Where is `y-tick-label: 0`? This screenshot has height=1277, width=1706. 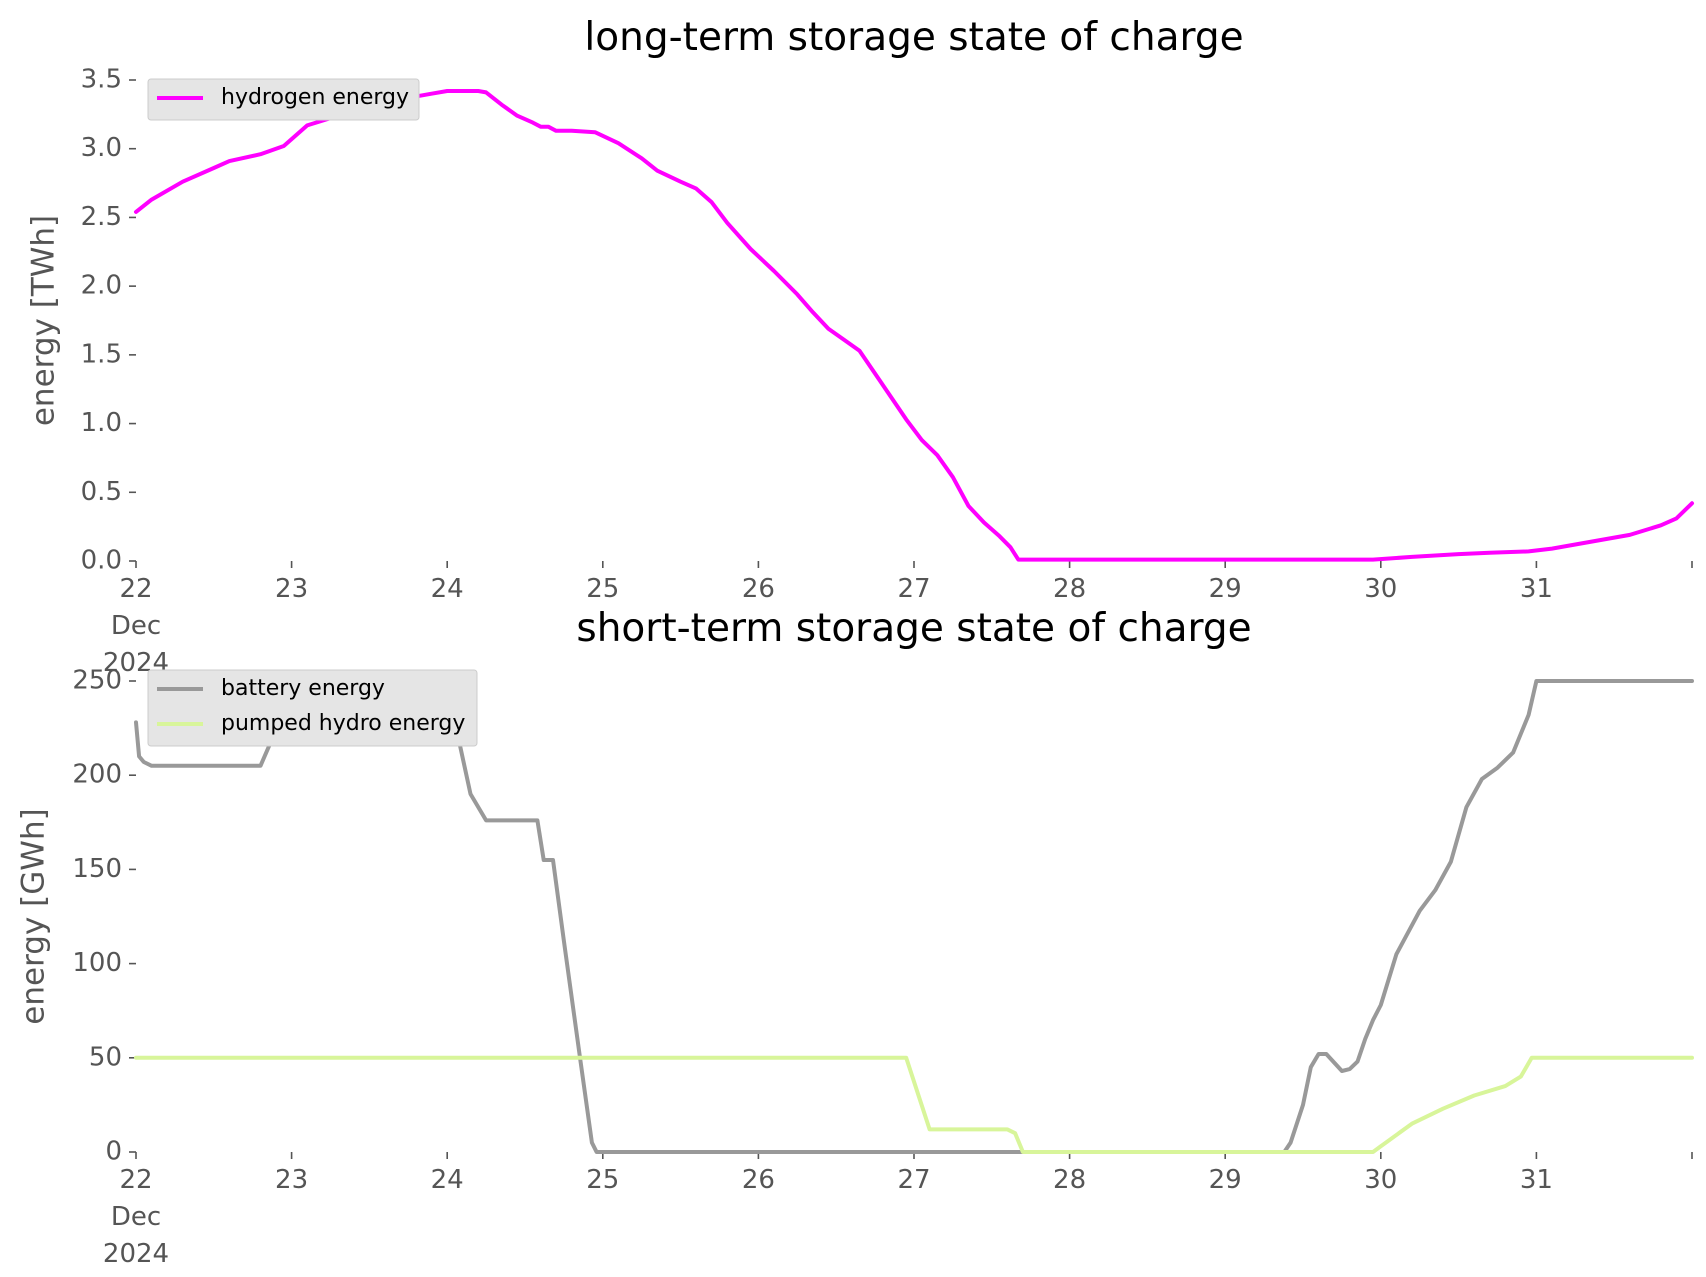 y-tick-label: 0 is located at coordinates (113, 1152).